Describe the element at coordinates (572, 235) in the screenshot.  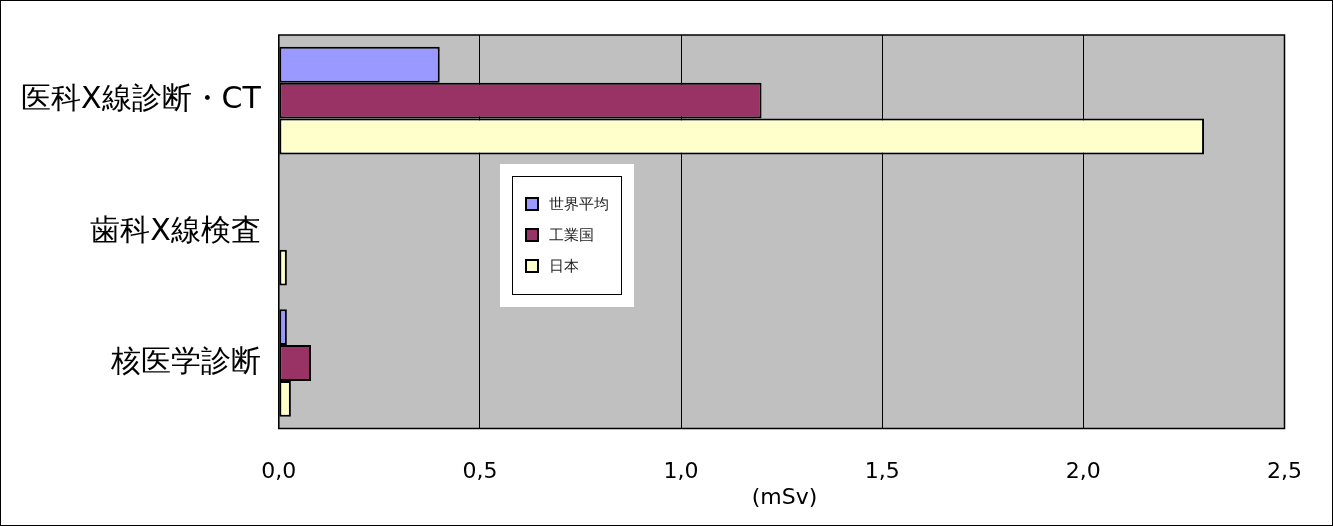
I see `legend-label: 工業国` at that location.